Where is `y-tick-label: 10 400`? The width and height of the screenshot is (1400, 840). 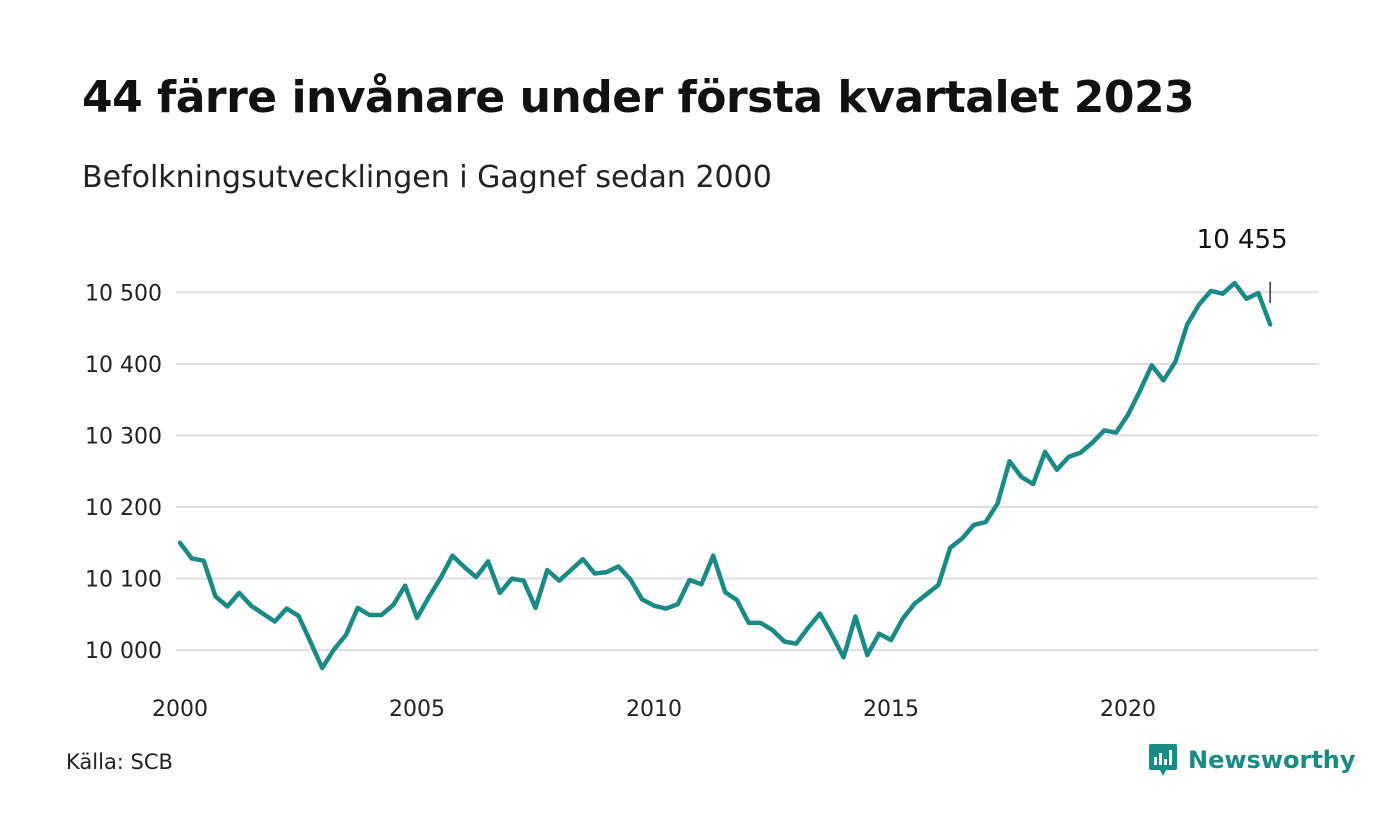
y-tick-label: 10 400 is located at coordinates (123, 365).